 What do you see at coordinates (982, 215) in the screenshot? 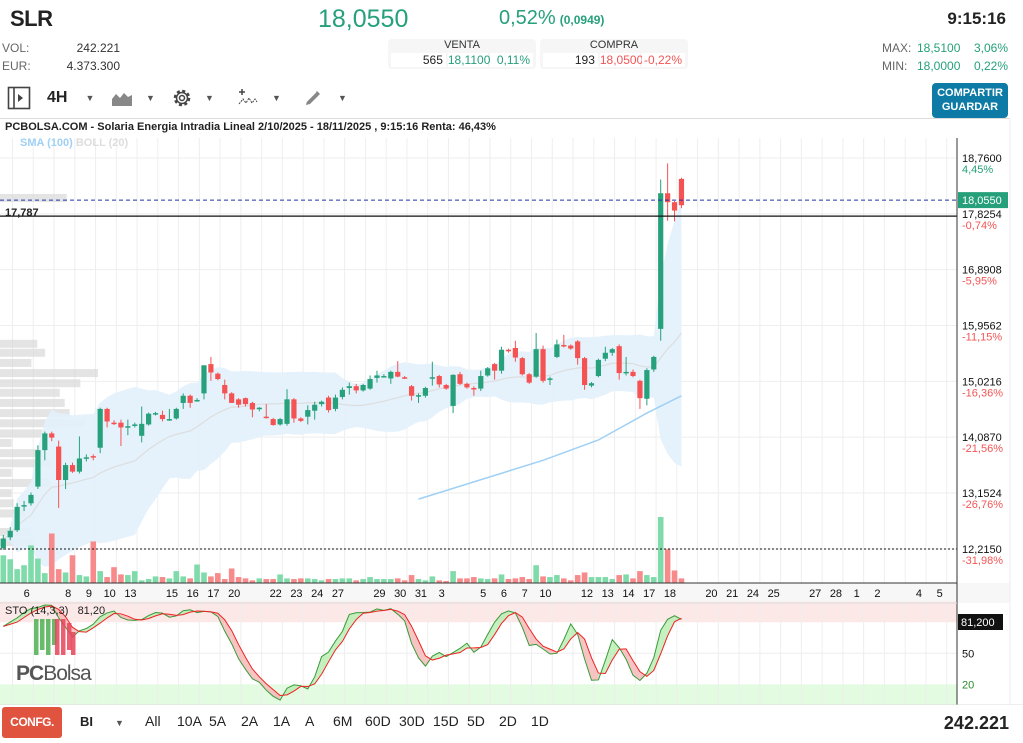
I see `y-tick-label: 17,8254` at bounding box center [982, 215].